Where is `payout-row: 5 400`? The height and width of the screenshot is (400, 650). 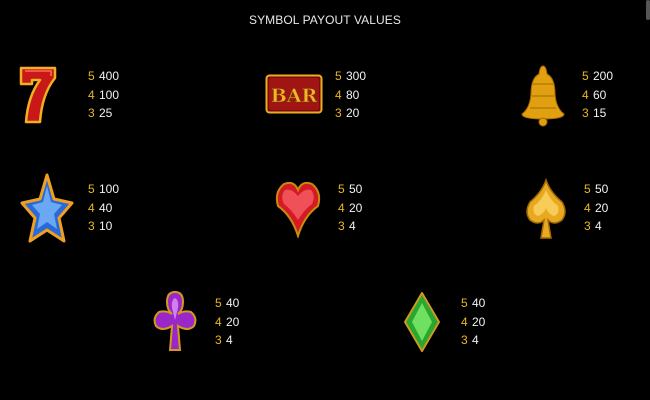
payout-row: 5 400 is located at coordinates (103, 76).